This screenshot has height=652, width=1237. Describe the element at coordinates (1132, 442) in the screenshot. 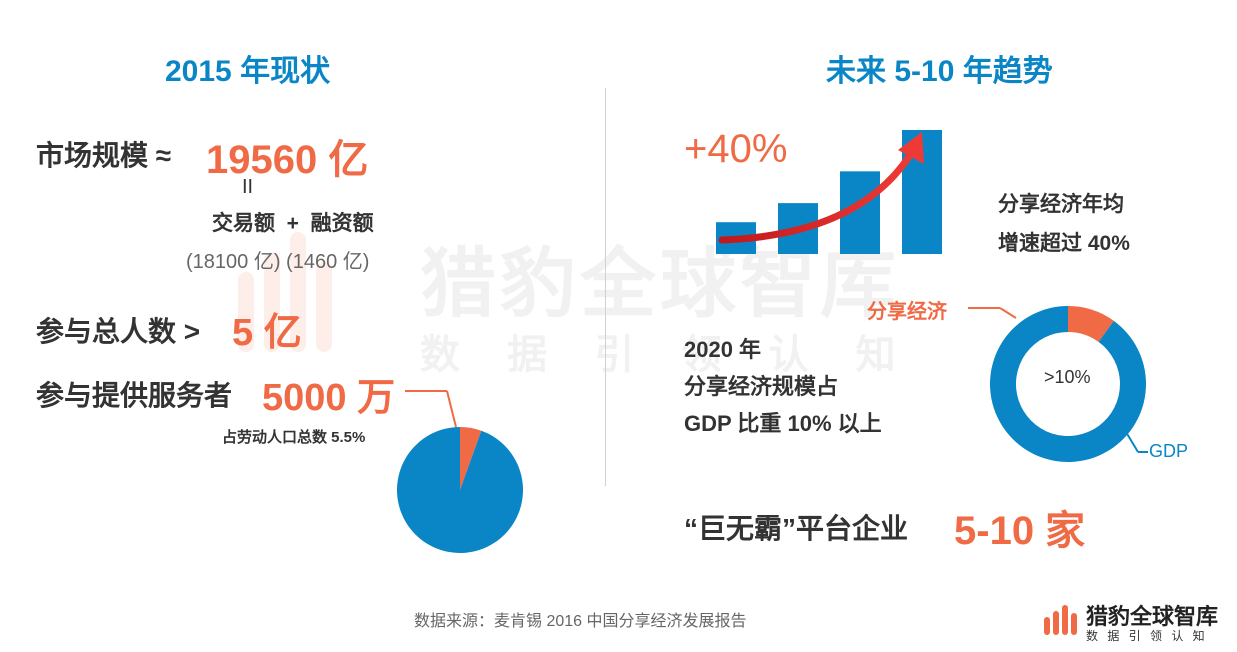

I see `donut-leader-gdp-diag` at that location.